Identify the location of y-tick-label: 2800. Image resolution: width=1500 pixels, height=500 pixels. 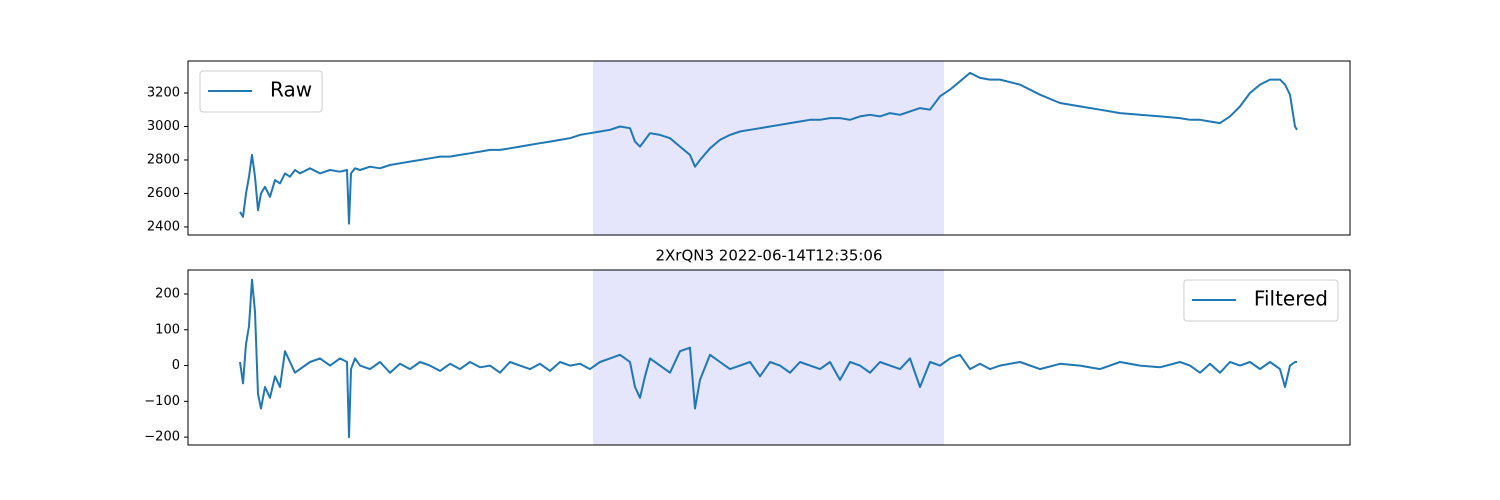
(163, 159).